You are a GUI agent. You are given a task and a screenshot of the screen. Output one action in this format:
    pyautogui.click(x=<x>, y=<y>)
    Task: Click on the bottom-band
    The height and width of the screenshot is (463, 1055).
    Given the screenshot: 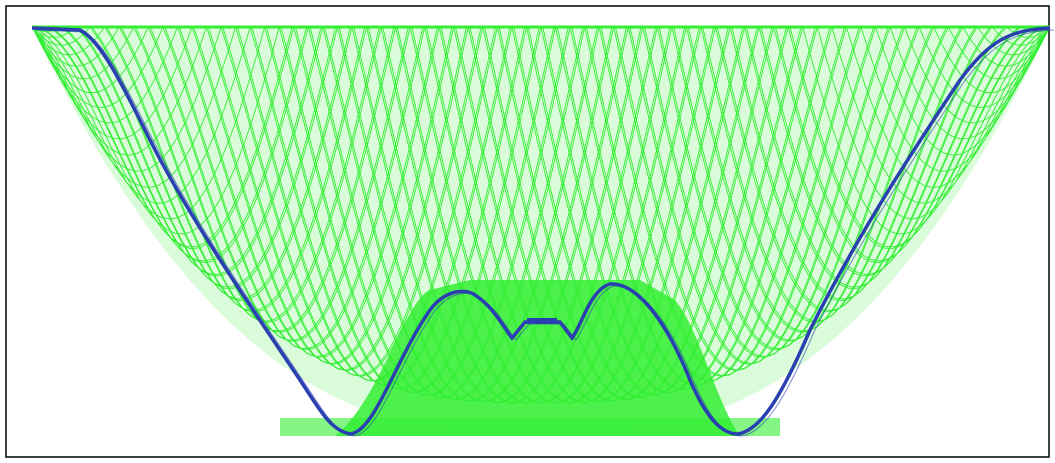 What is the action you would take?
    pyautogui.click(x=530, y=427)
    